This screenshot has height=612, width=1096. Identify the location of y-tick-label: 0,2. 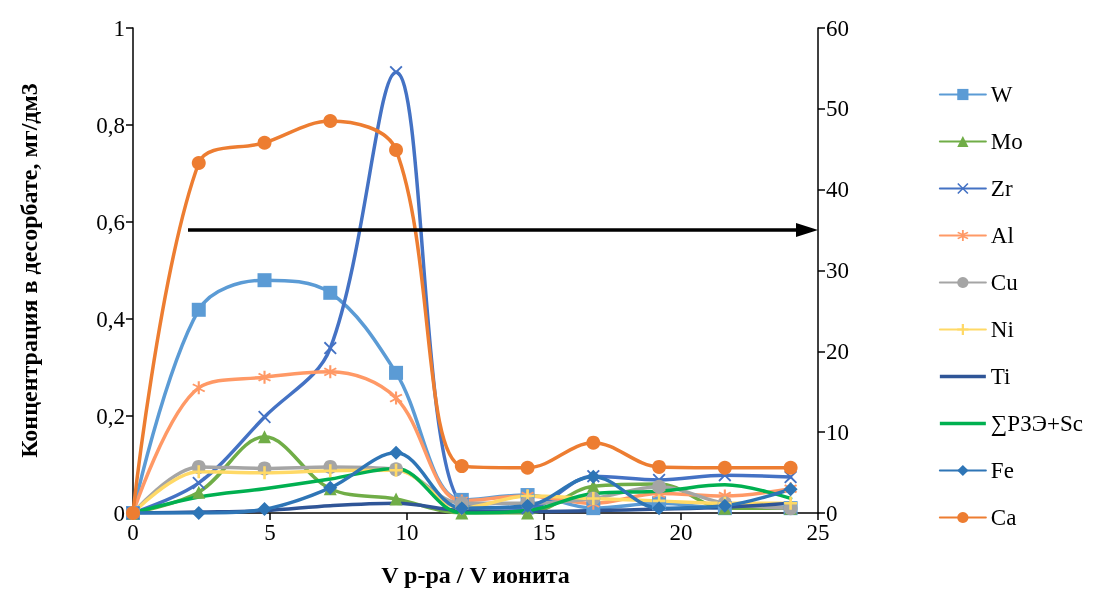
(110, 416).